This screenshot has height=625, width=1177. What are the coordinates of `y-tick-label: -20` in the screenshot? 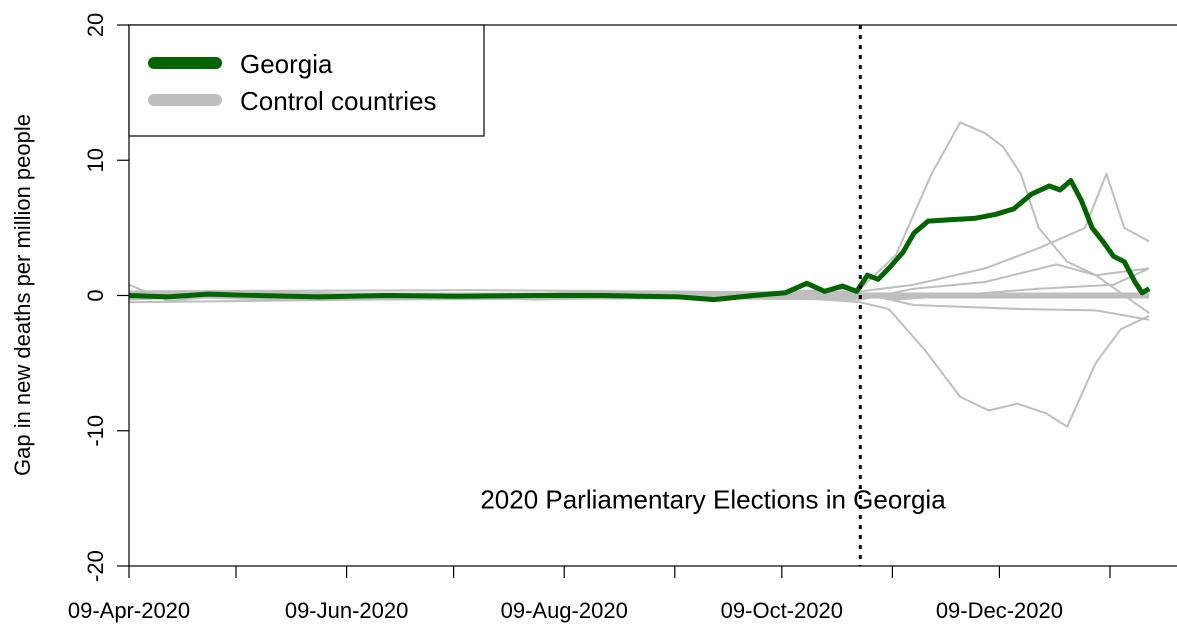 It's located at (95, 566).